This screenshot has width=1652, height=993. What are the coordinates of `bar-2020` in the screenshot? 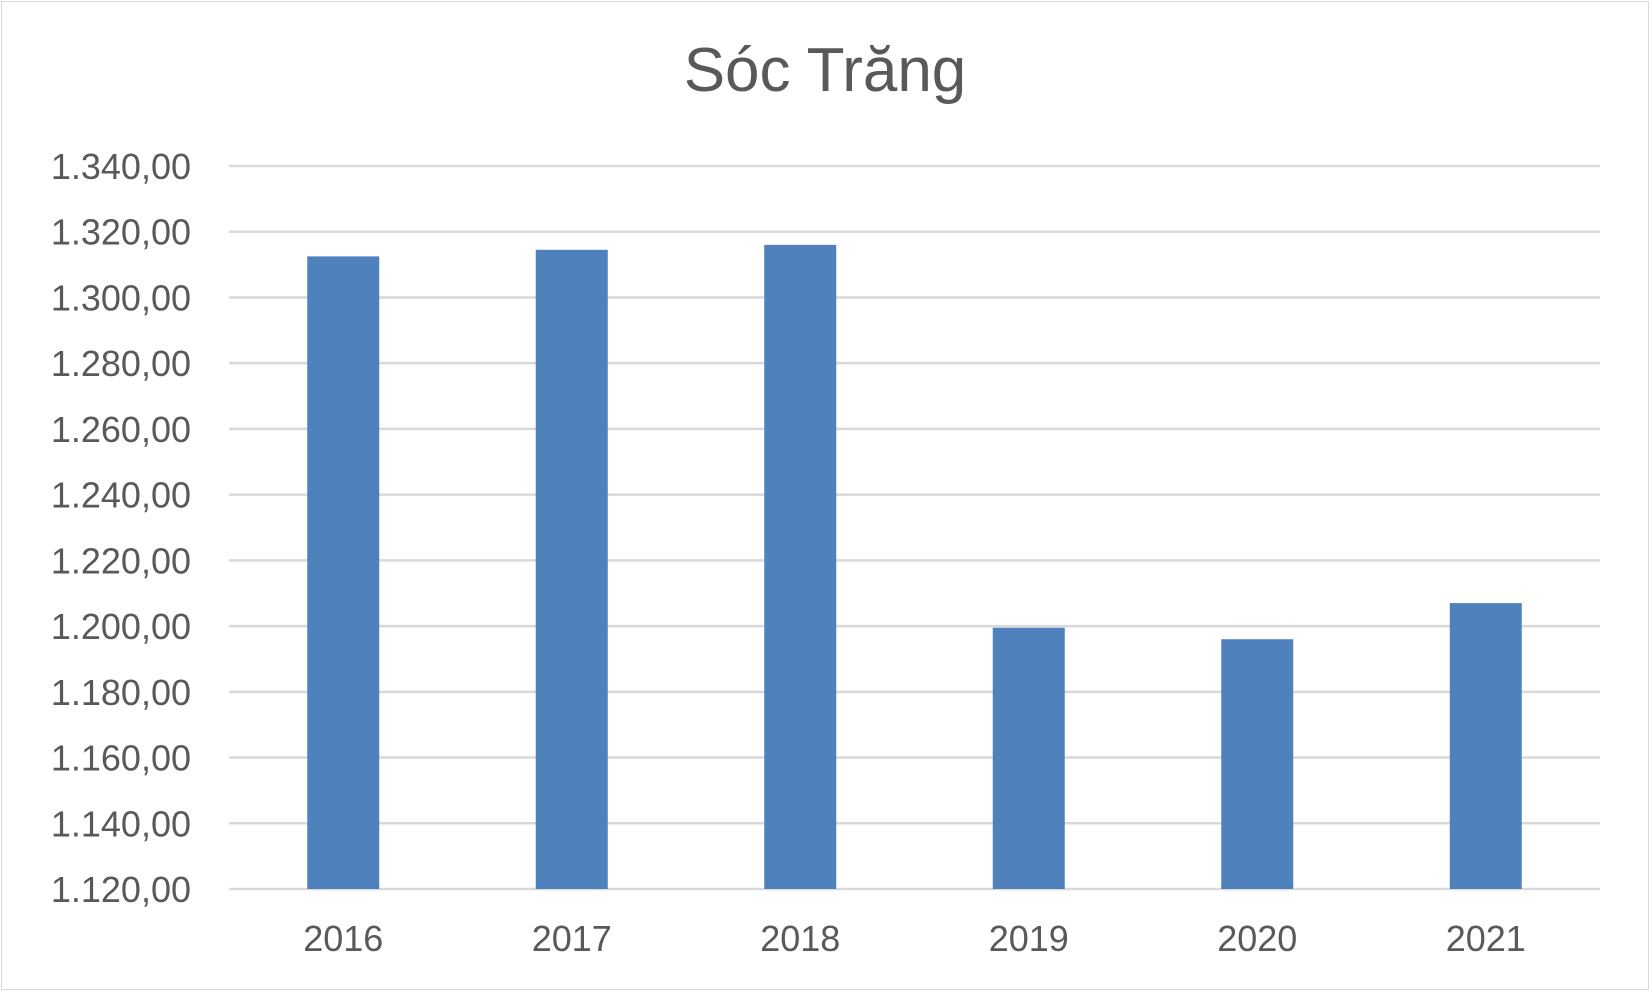 It's located at (1257, 764).